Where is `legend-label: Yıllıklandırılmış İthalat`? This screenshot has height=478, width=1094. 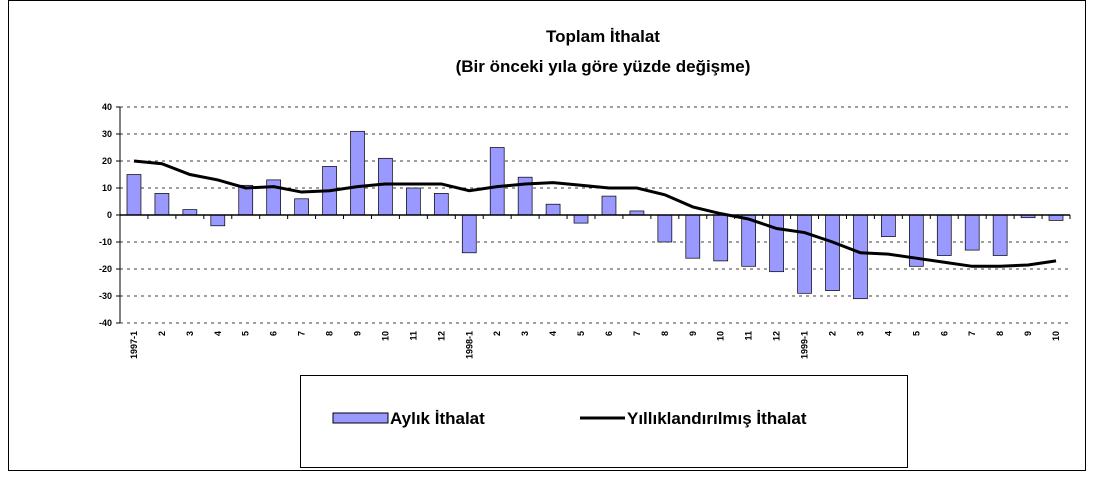
legend-label: Yıllıklandırılmış İthalat is located at coordinates (717, 418).